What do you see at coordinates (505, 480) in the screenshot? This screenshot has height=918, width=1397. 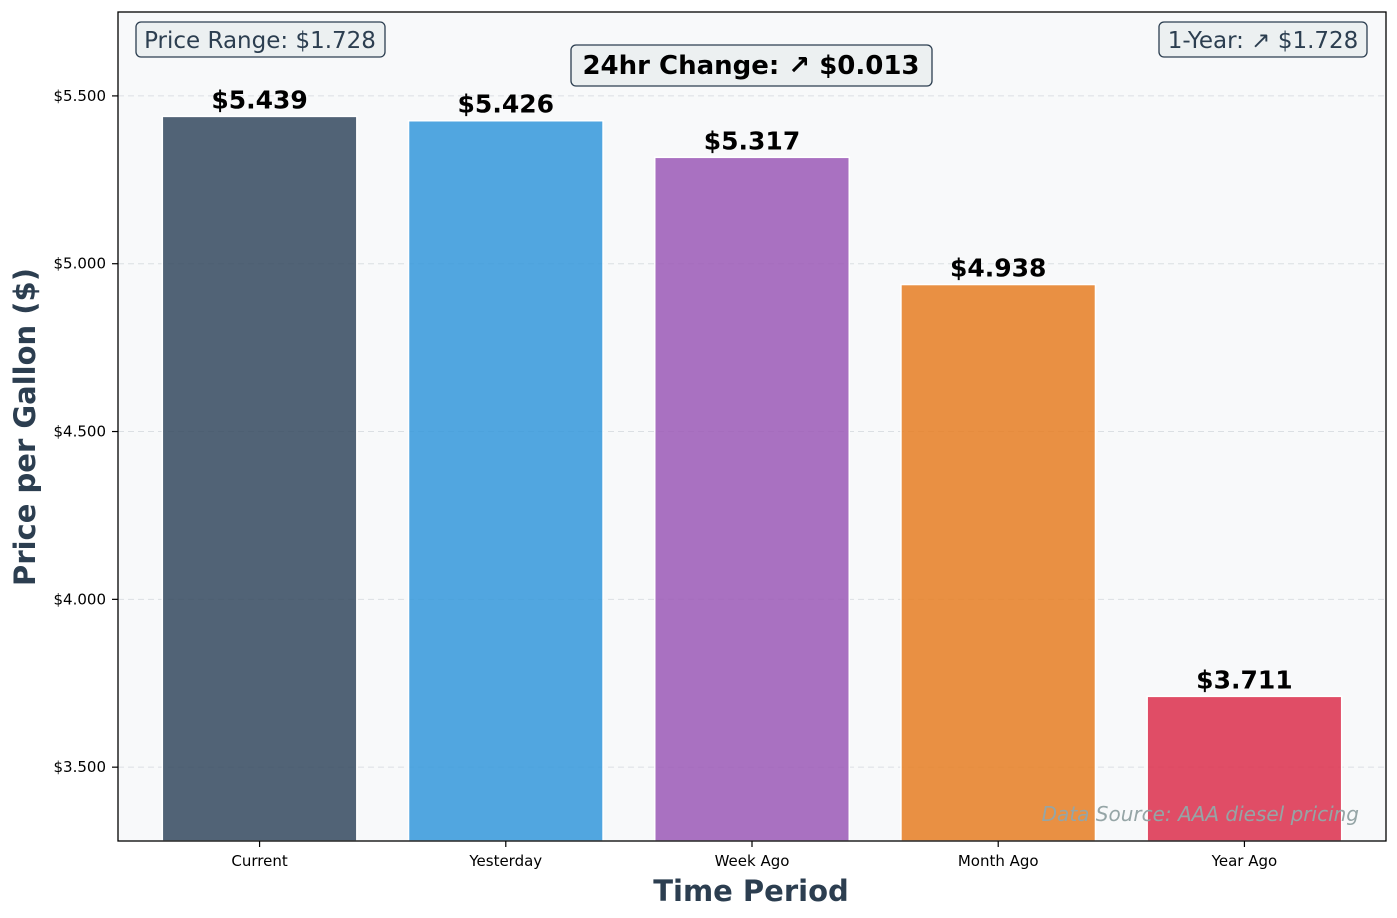 I see `bar-yesterday` at bounding box center [505, 480].